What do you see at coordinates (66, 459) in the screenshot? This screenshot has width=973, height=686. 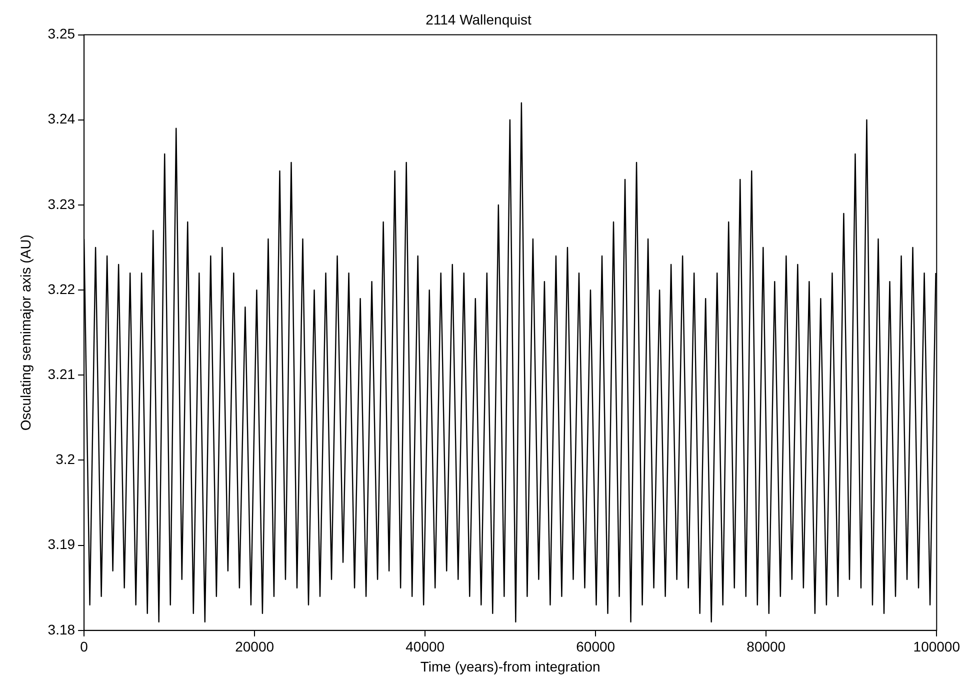 I see `y-tick-label: 3.2` at bounding box center [66, 459].